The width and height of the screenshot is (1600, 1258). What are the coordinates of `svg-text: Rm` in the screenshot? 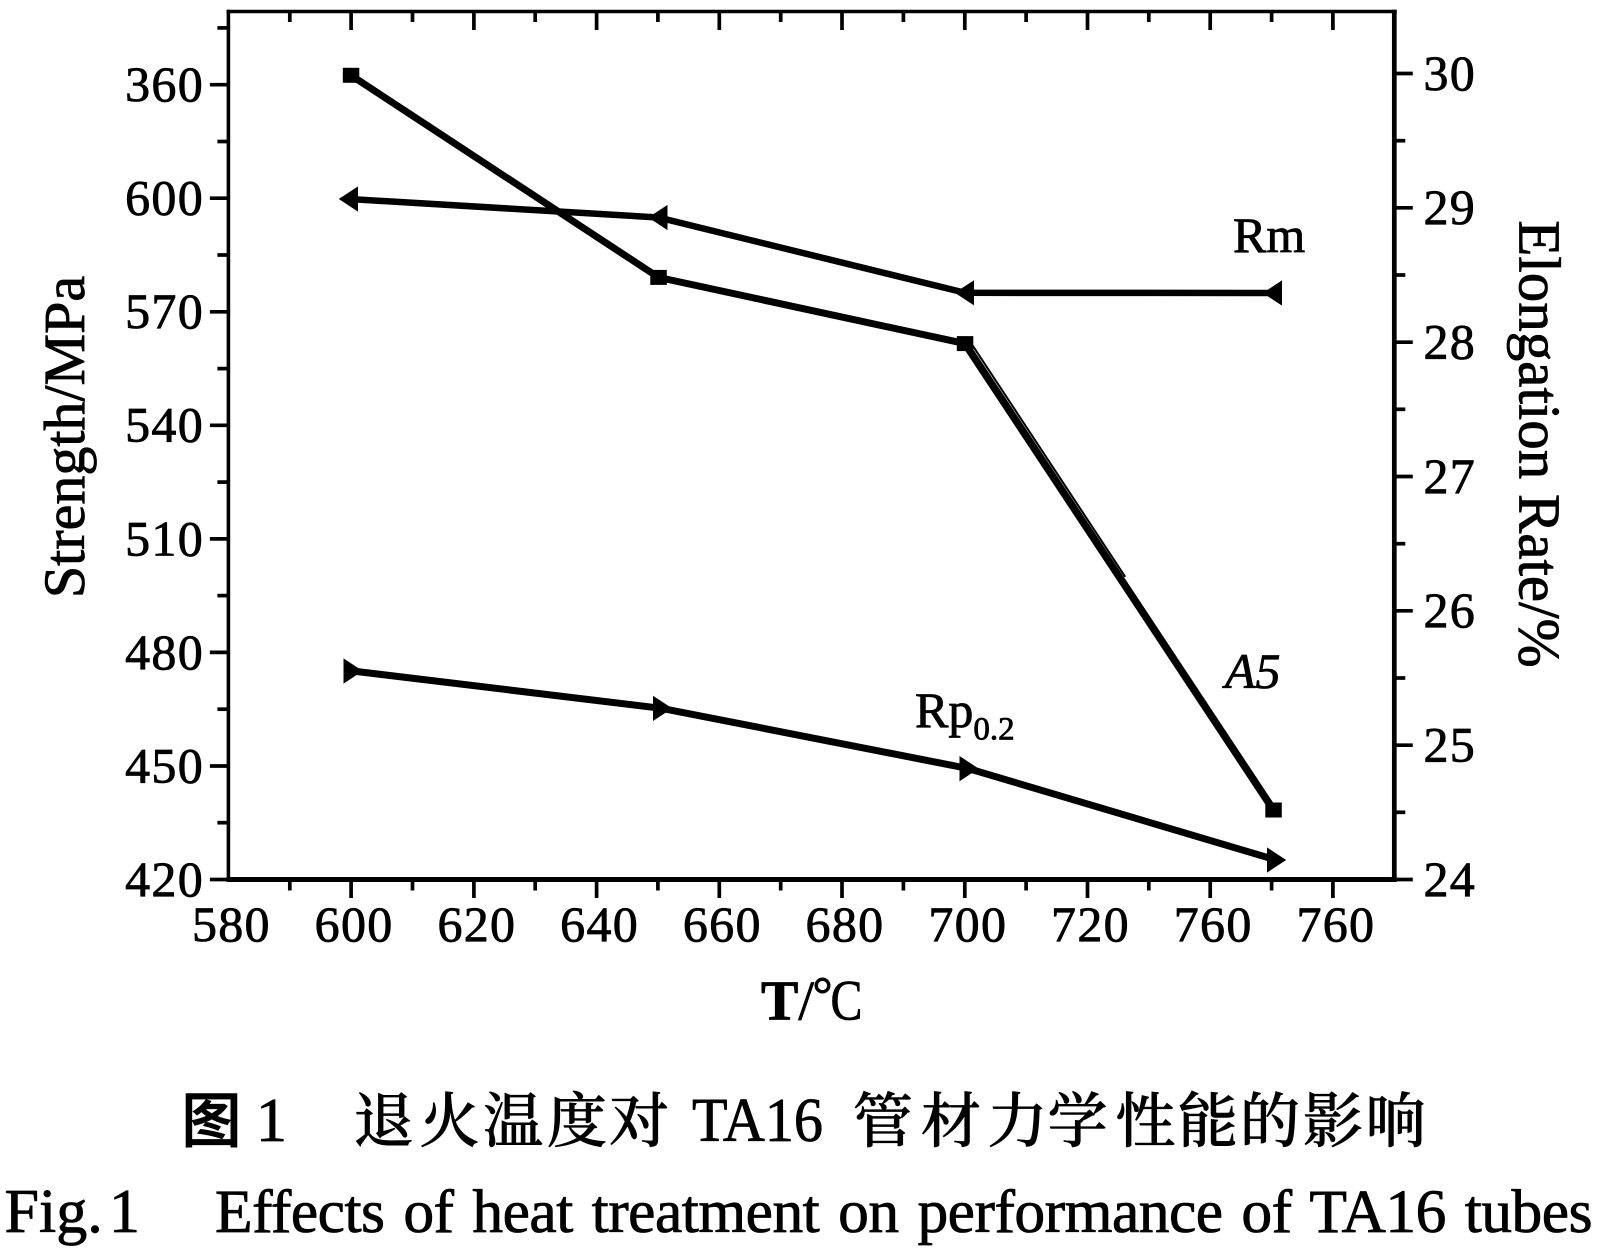 It's located at (1269, 235).